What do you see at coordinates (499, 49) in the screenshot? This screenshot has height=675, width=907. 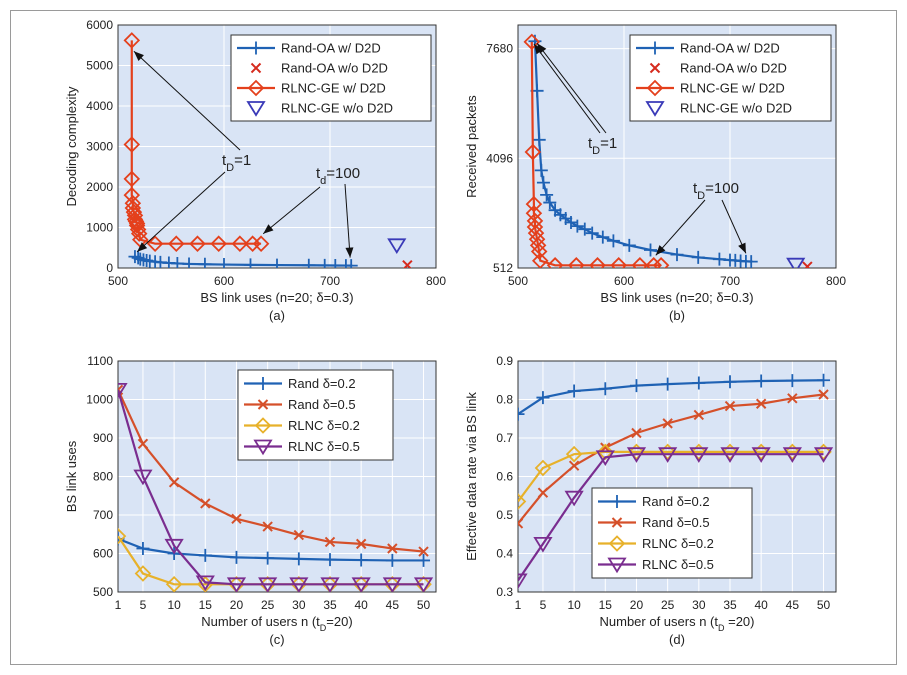 I see `y-tick-label: 7680` at bounding box center [499, 49].